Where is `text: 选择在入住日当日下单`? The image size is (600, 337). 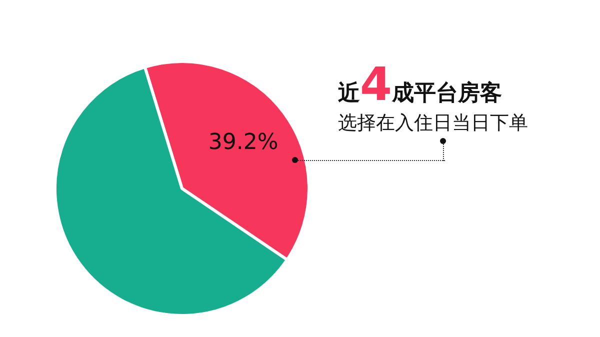
text: 选择在入住日当日下单 is located at coordinates (433, 123).